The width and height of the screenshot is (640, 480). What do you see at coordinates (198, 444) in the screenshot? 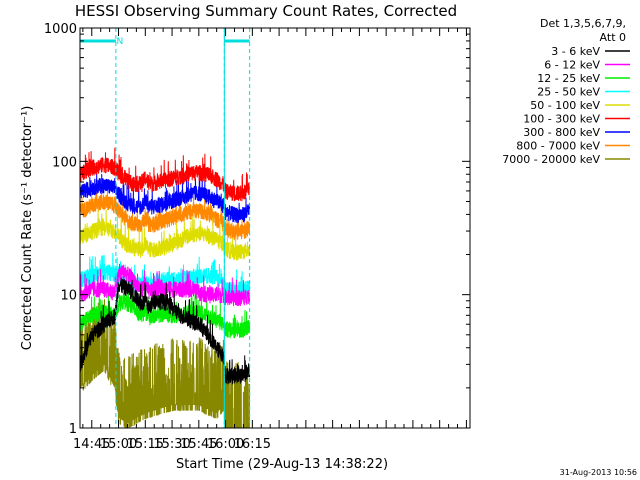
I see `x-tick-label: 15:45` at bounding box center [198, 444].